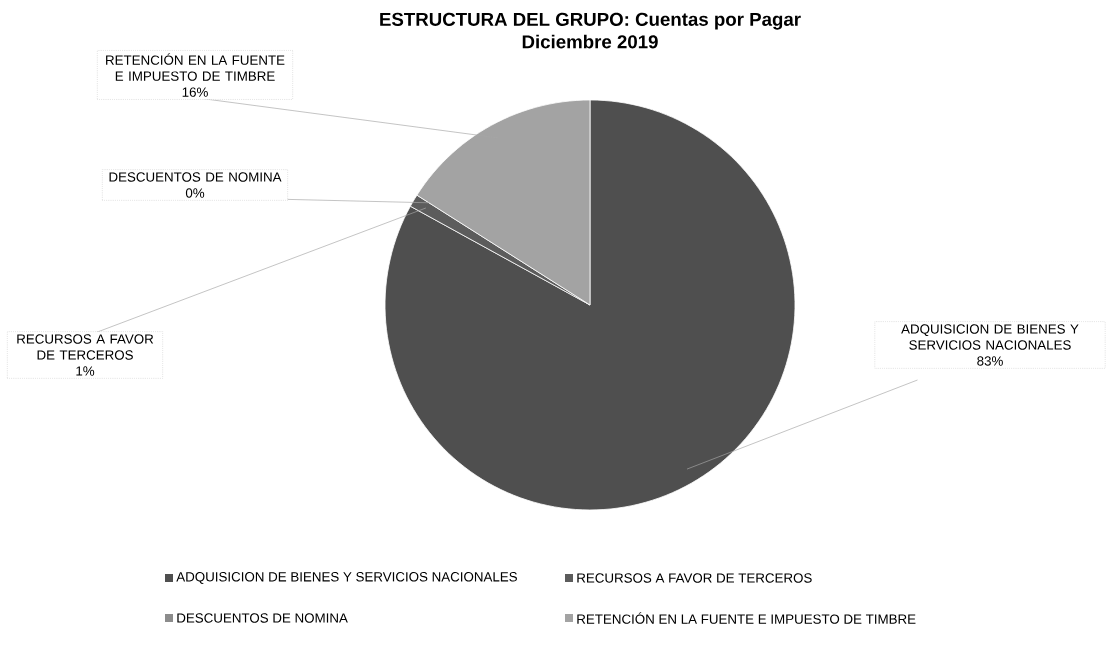 This screenshot has height=656, width=1111. What do you see at coordinates (590, 21) in the screenshot?
I see `chart-title: ESTRUCTURA DEL GRUPO: Cuentas por Pagar` at bounding box center [590, 21].